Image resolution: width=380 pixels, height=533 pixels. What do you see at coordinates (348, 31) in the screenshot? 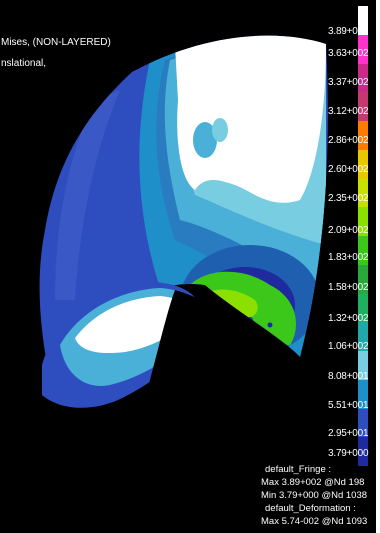
I see `legend-label: 3.89+002` at bounding box center [348, 31].